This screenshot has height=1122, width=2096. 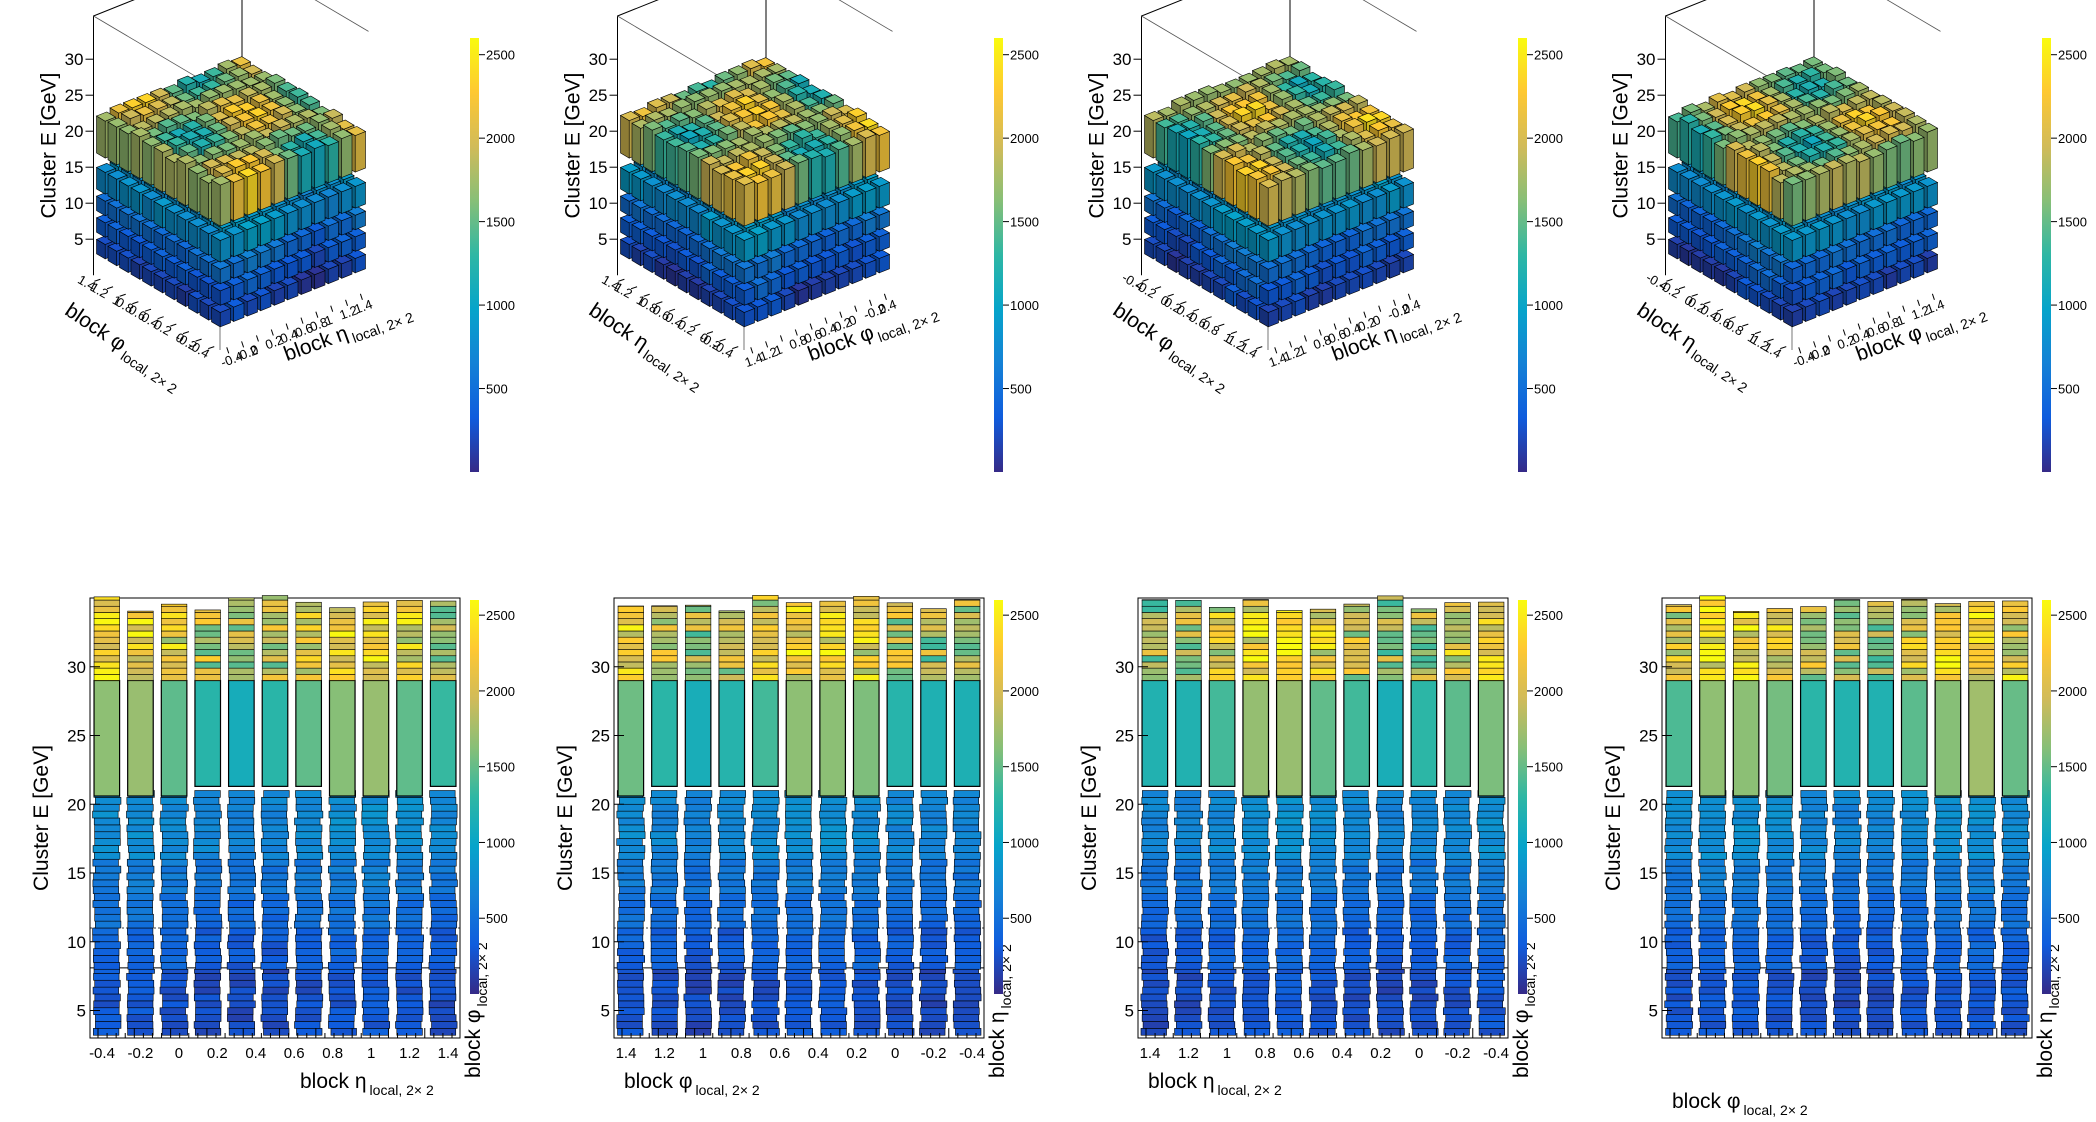 I want to click on side-axis-label: block φlocal, 2× 2, so click(x=123, y=348).